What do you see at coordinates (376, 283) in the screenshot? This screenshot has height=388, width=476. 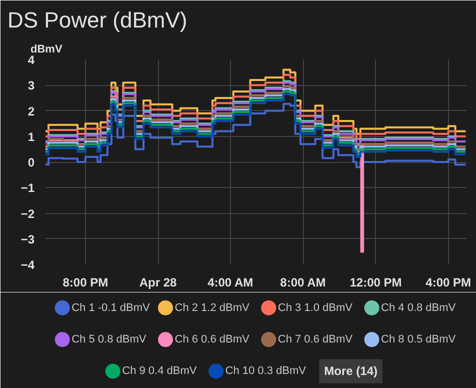 I see `x-tick-label: 12:00 PM` at bounding box center [376, 283].